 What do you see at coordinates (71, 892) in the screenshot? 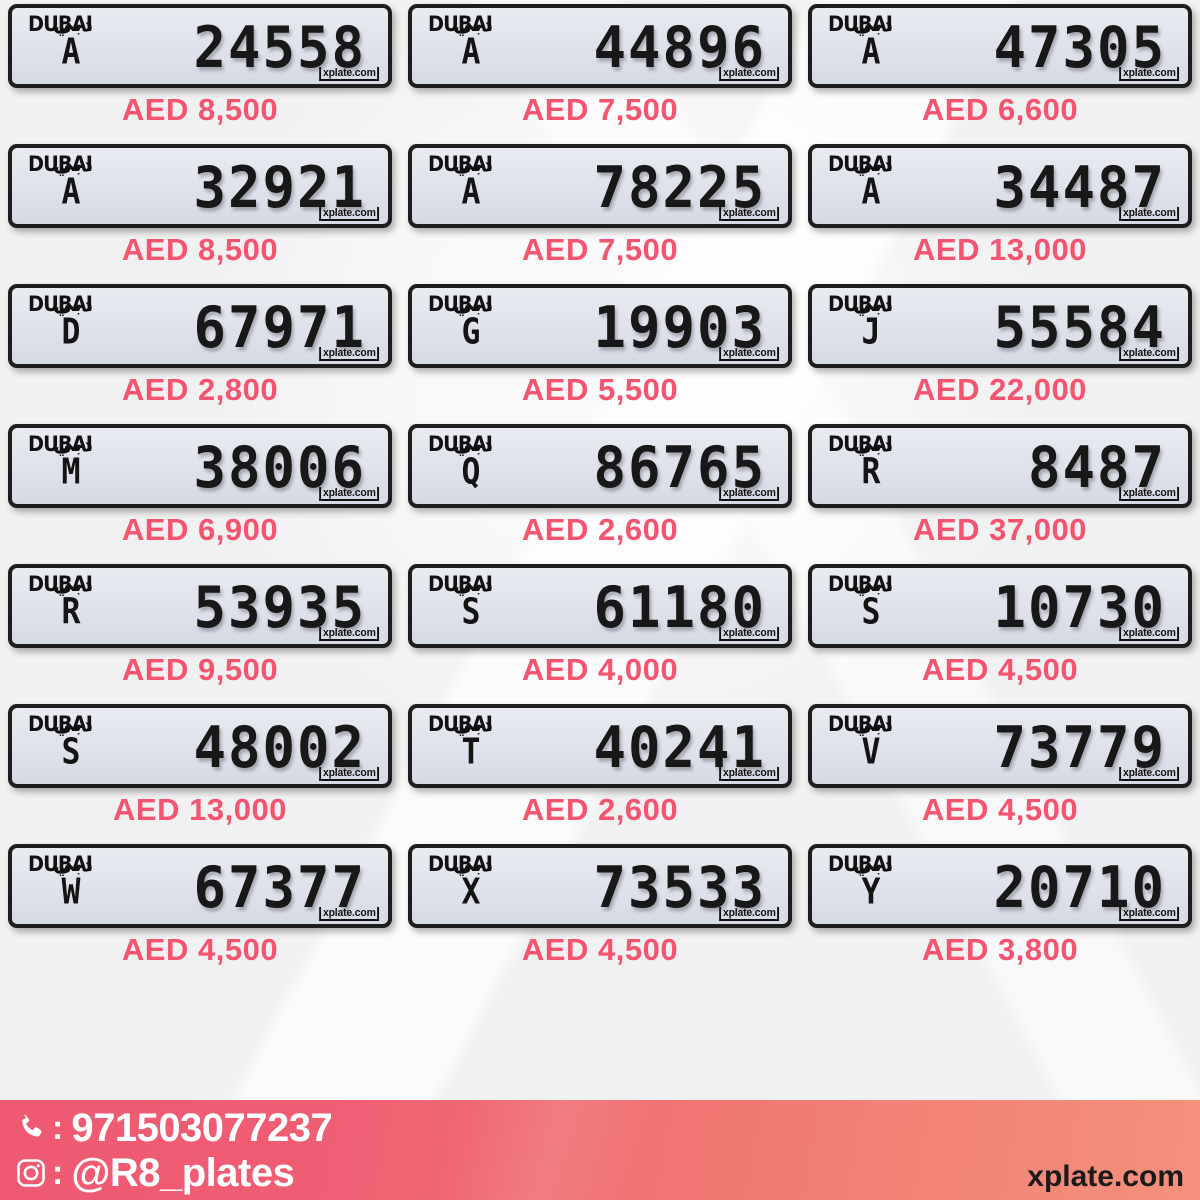
I see `plate-code: W` at bounding box center [71, 892].